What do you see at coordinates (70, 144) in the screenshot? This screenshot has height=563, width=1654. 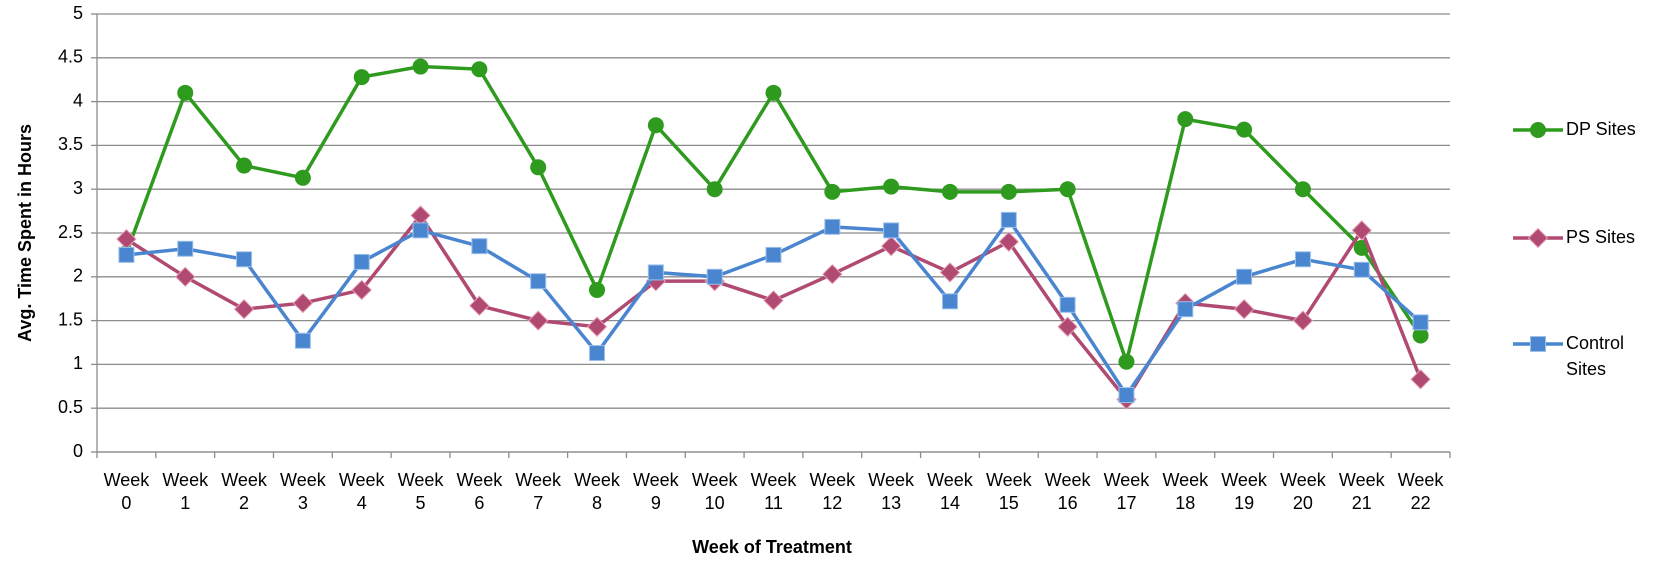 I see `y-tick-label: 3.5` at bounding box center [70, 144].